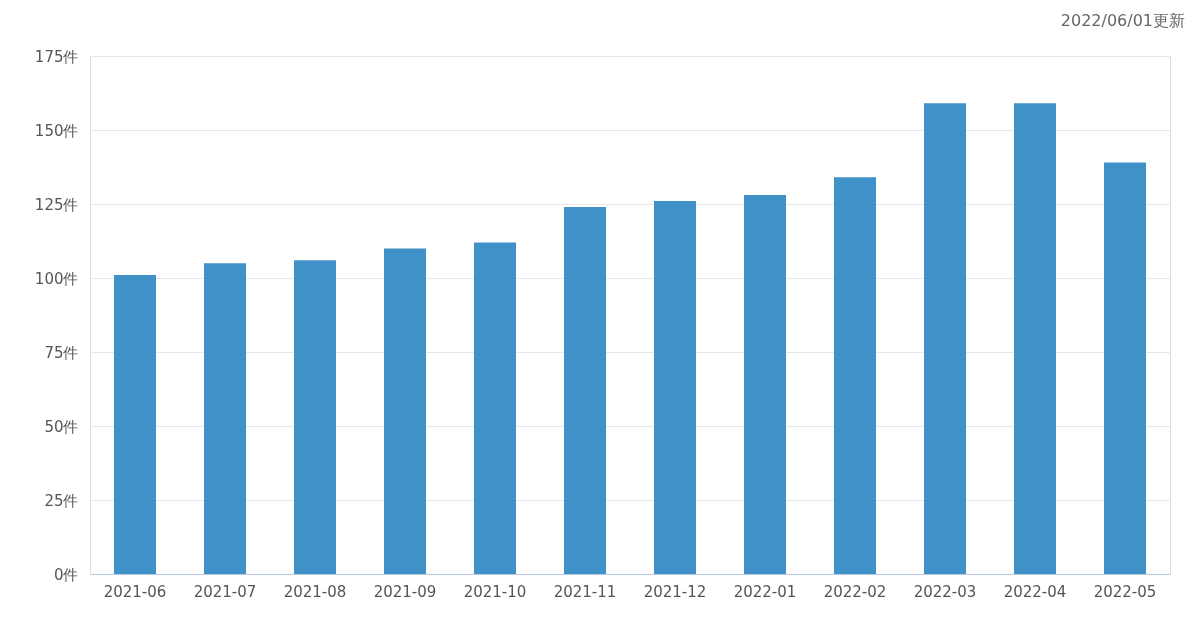  Describe the element at coordinates (56, 278) in the screenshot. I see `y-tick-label: 100件` at that location.